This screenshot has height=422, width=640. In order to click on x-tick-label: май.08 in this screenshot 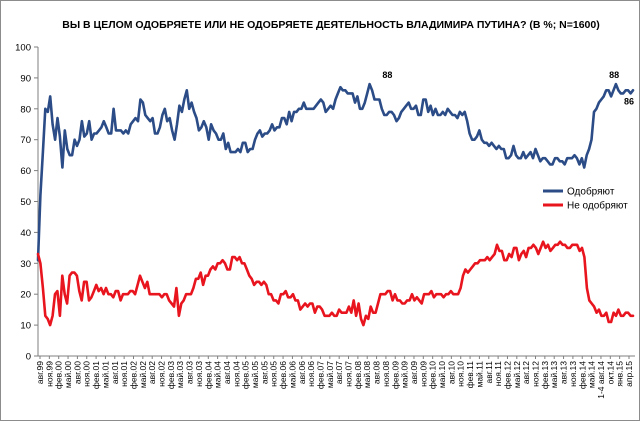, I will do `click(367, 374)`.